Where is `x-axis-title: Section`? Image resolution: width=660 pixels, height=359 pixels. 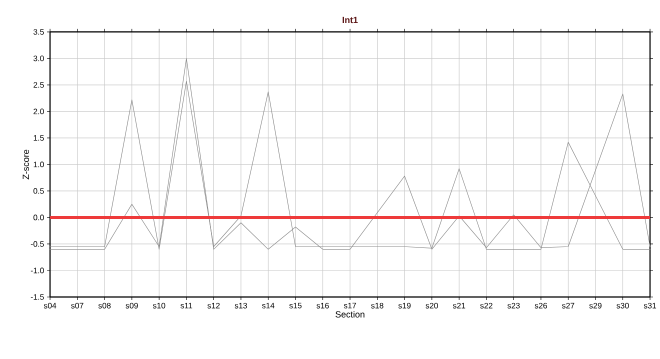
x-axis-title: Section is located at coordinates (350, 314).